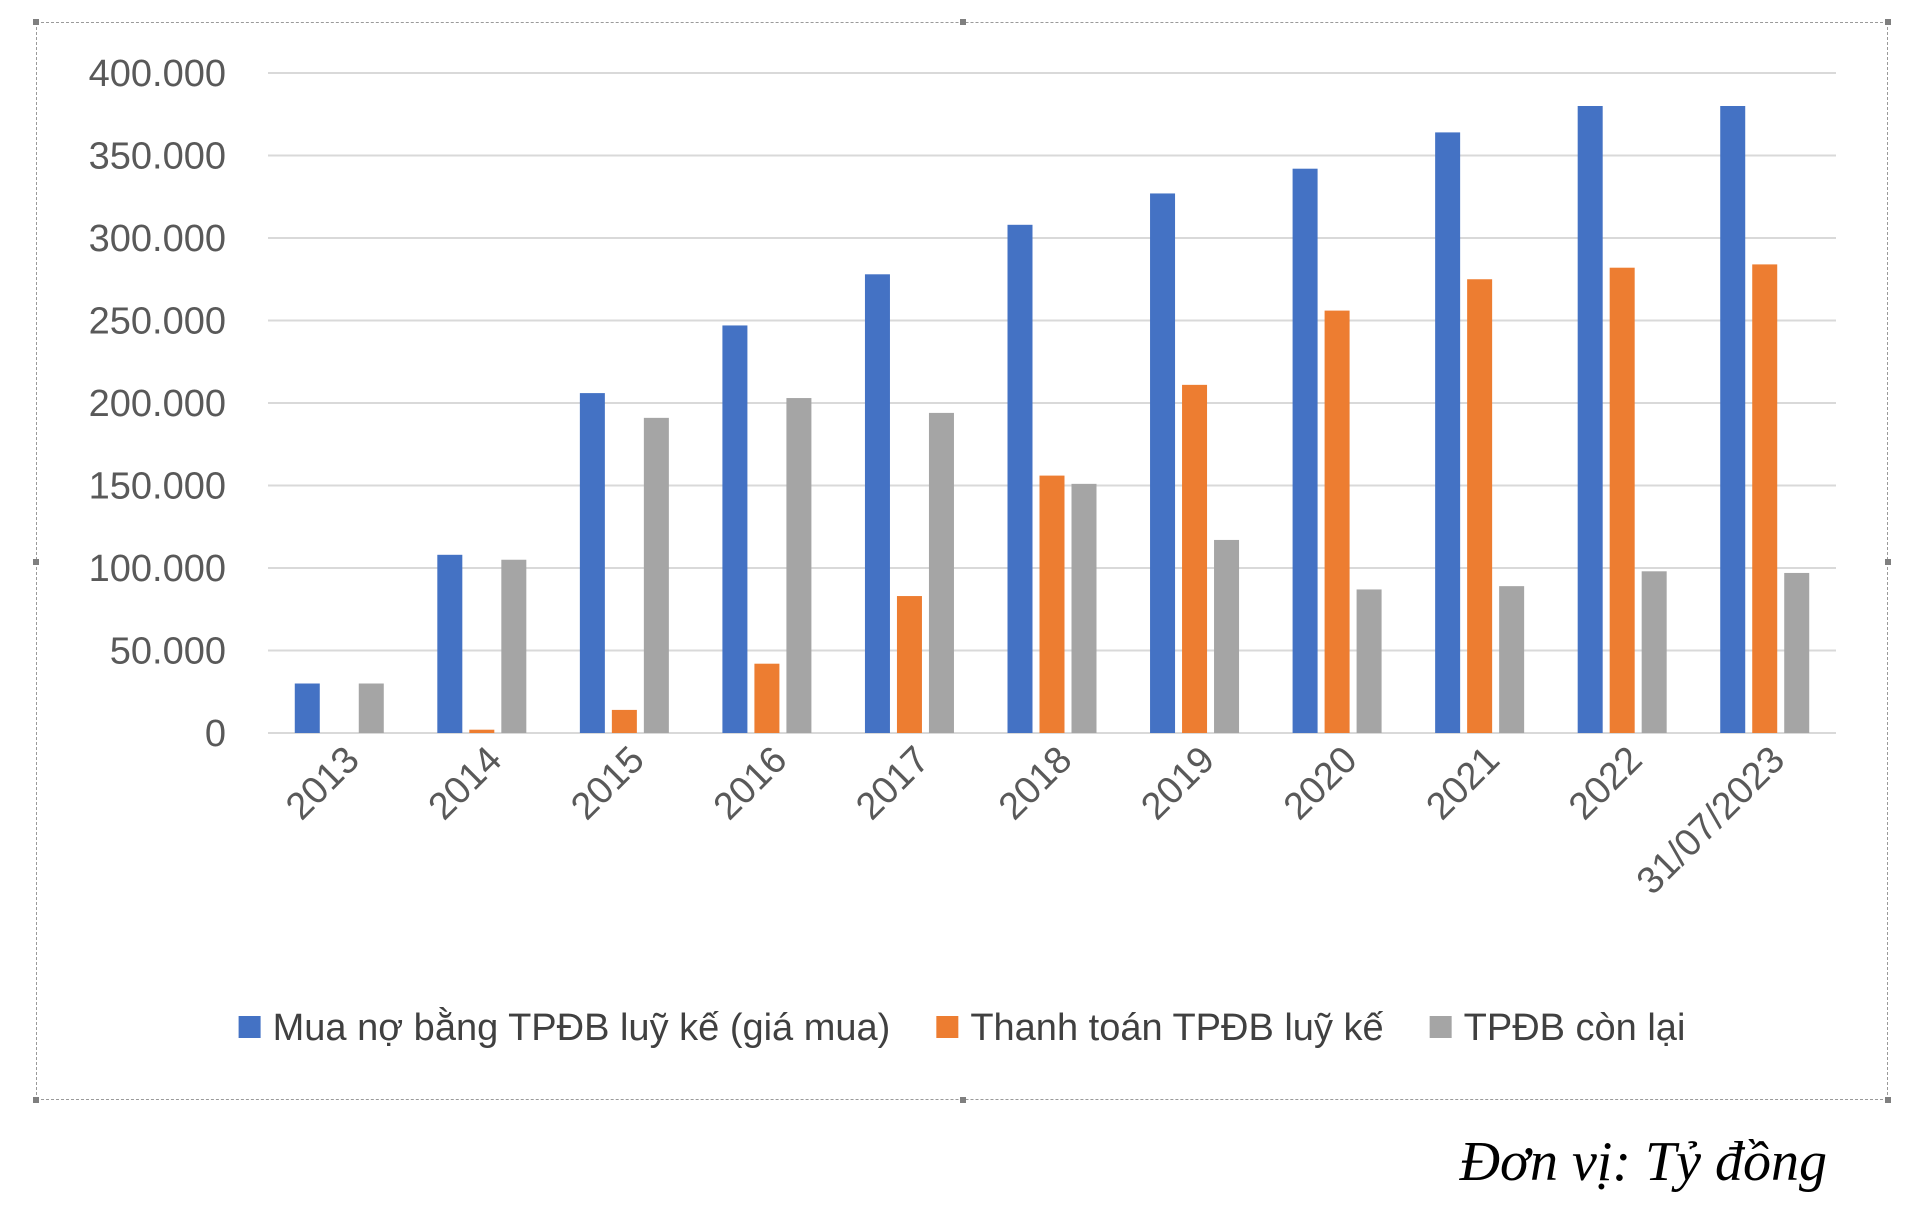 The height and width of the screenshot is (1216, 1920). Describe the element at coordinates (465, 783) in the screenshot. I see `x-tick-label: 2014` at that location.